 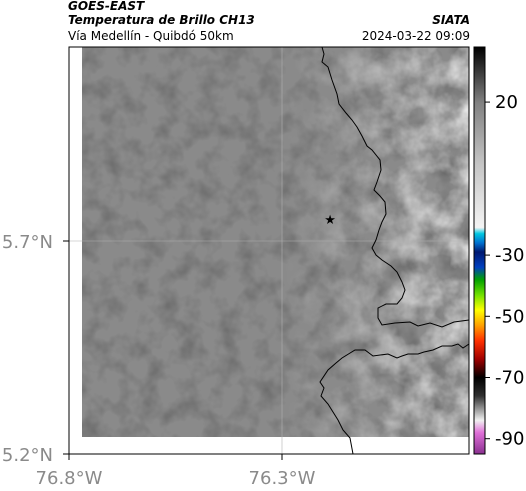 I want to click on agency-label: SIATA, so click(x=451, y=20).